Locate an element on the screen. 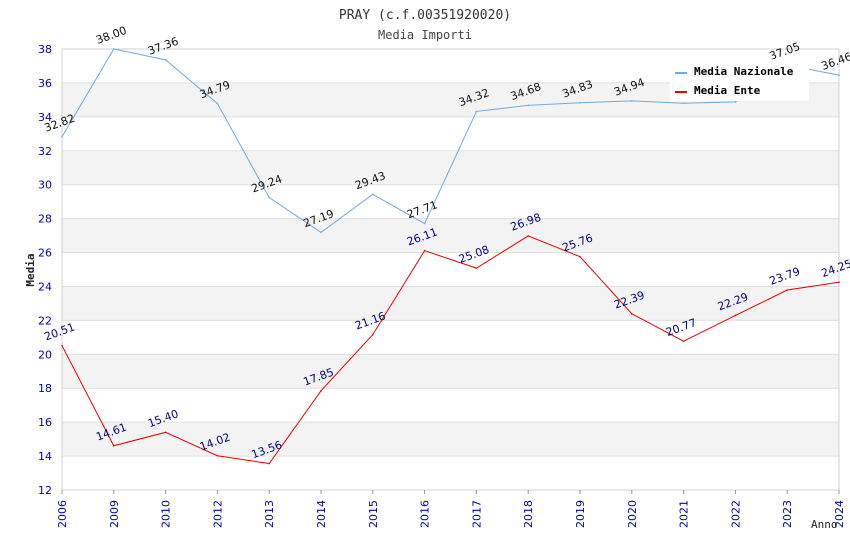  legend-box is located at coordinates (739, 80).